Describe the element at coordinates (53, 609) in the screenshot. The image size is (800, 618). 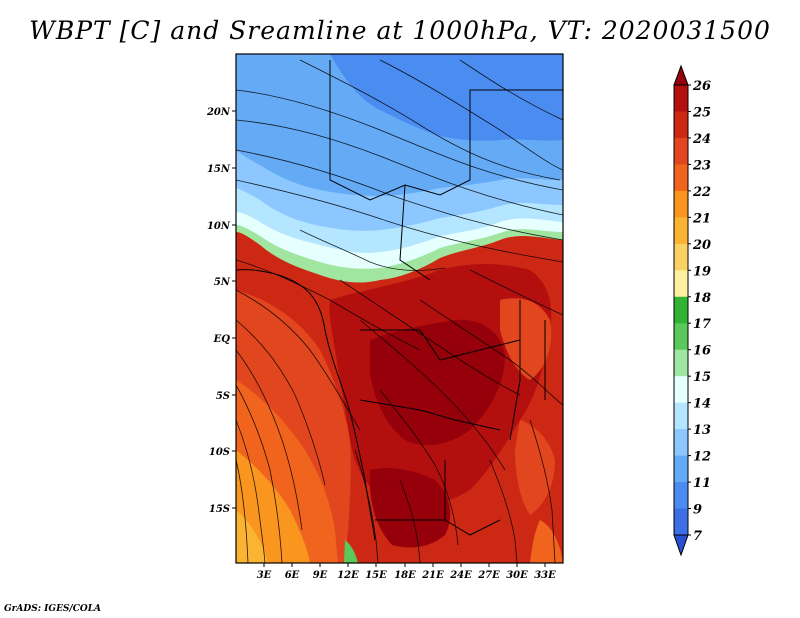
I see `credit-label: GrADS: IGES/COLA` at that location.